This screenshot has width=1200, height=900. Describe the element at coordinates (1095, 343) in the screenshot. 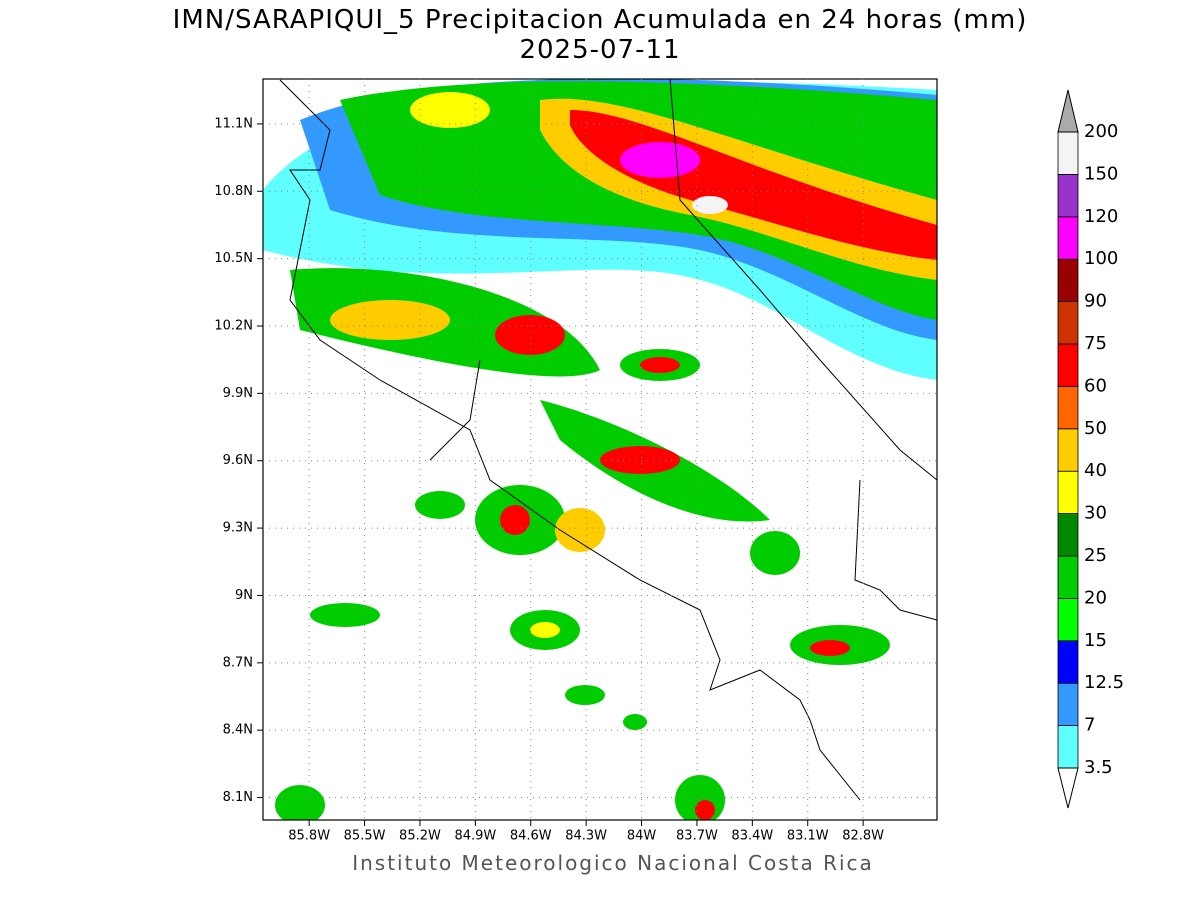

I see `colorbar-label: 75` at that location.